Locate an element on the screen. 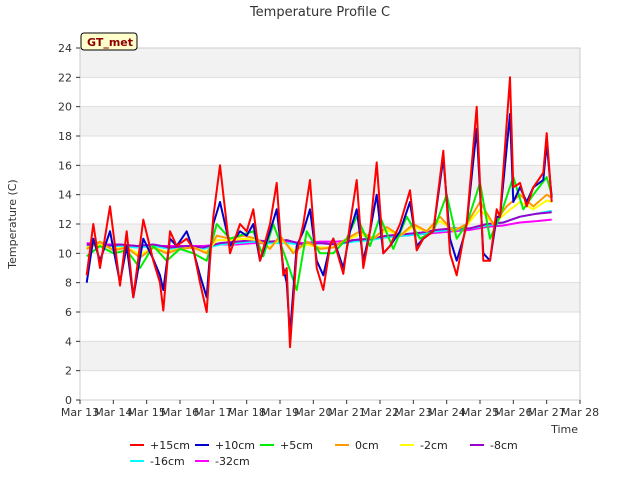 The image size is (640, 480). legend-label: -32cm is located at coordinates (232, 461).